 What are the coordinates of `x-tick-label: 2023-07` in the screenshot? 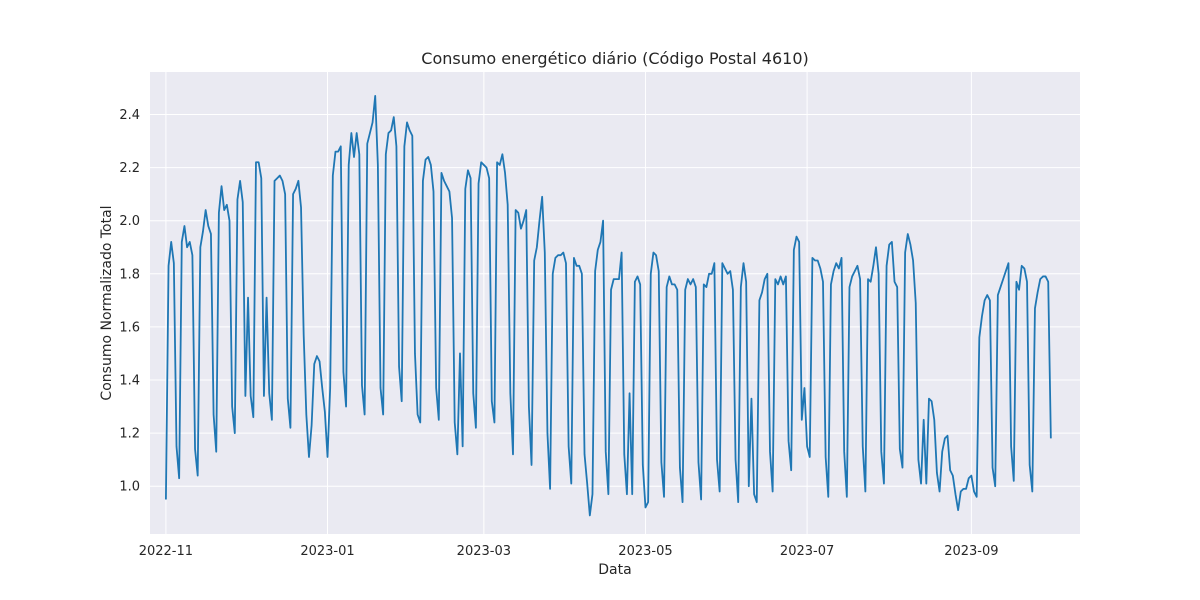 It's located at (807, 551).